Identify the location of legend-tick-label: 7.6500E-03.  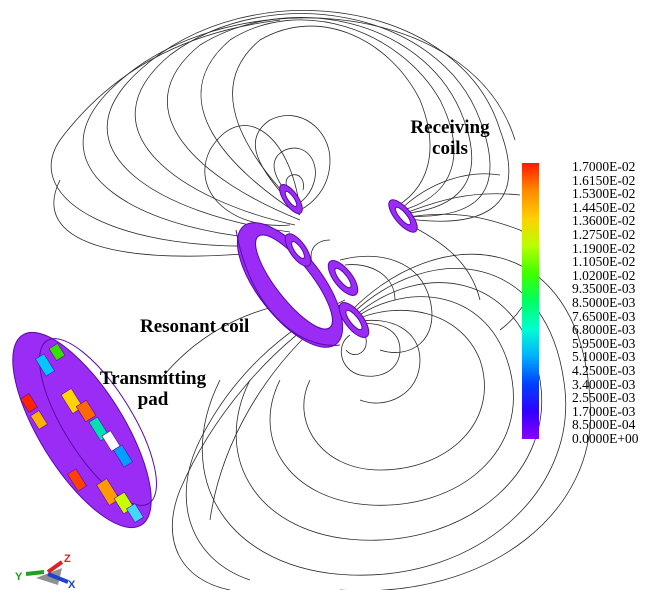
(604, 316).